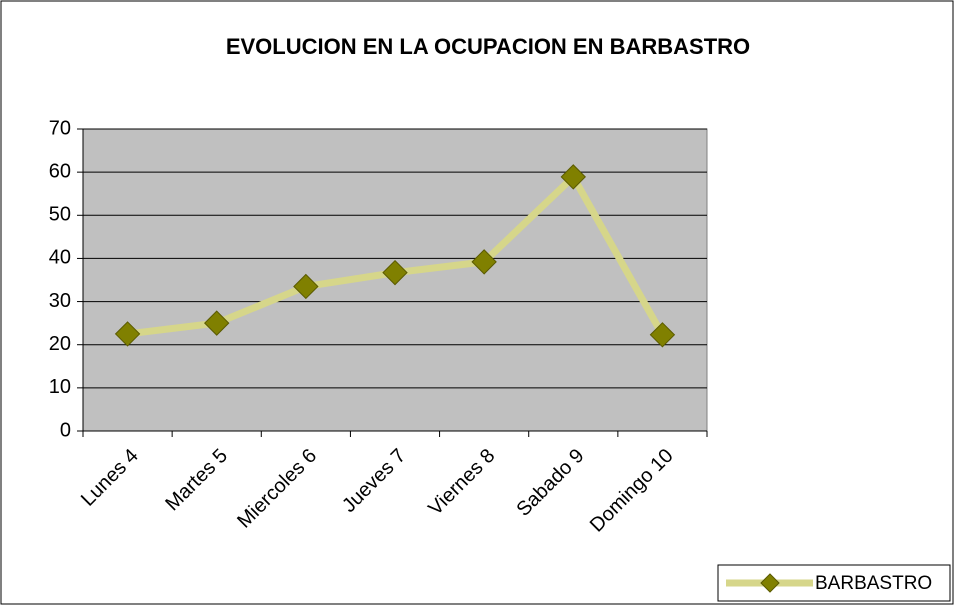 The width and height of the screenshot is (955, 606). Describe the element at coordinates (60, 344) in the screenshot. I see `y-tick-label: 20` at that location.